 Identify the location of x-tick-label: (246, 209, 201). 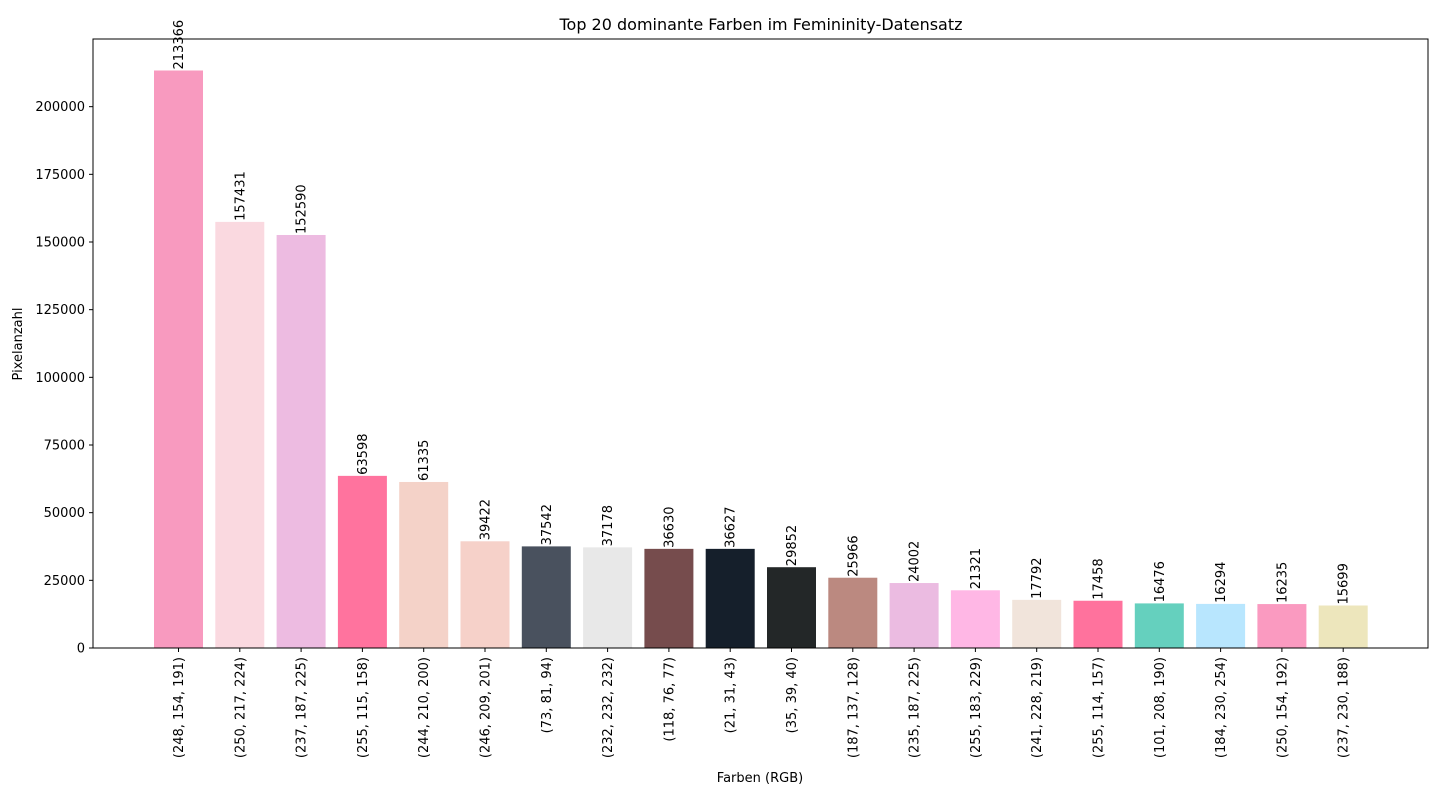
(486, 707).